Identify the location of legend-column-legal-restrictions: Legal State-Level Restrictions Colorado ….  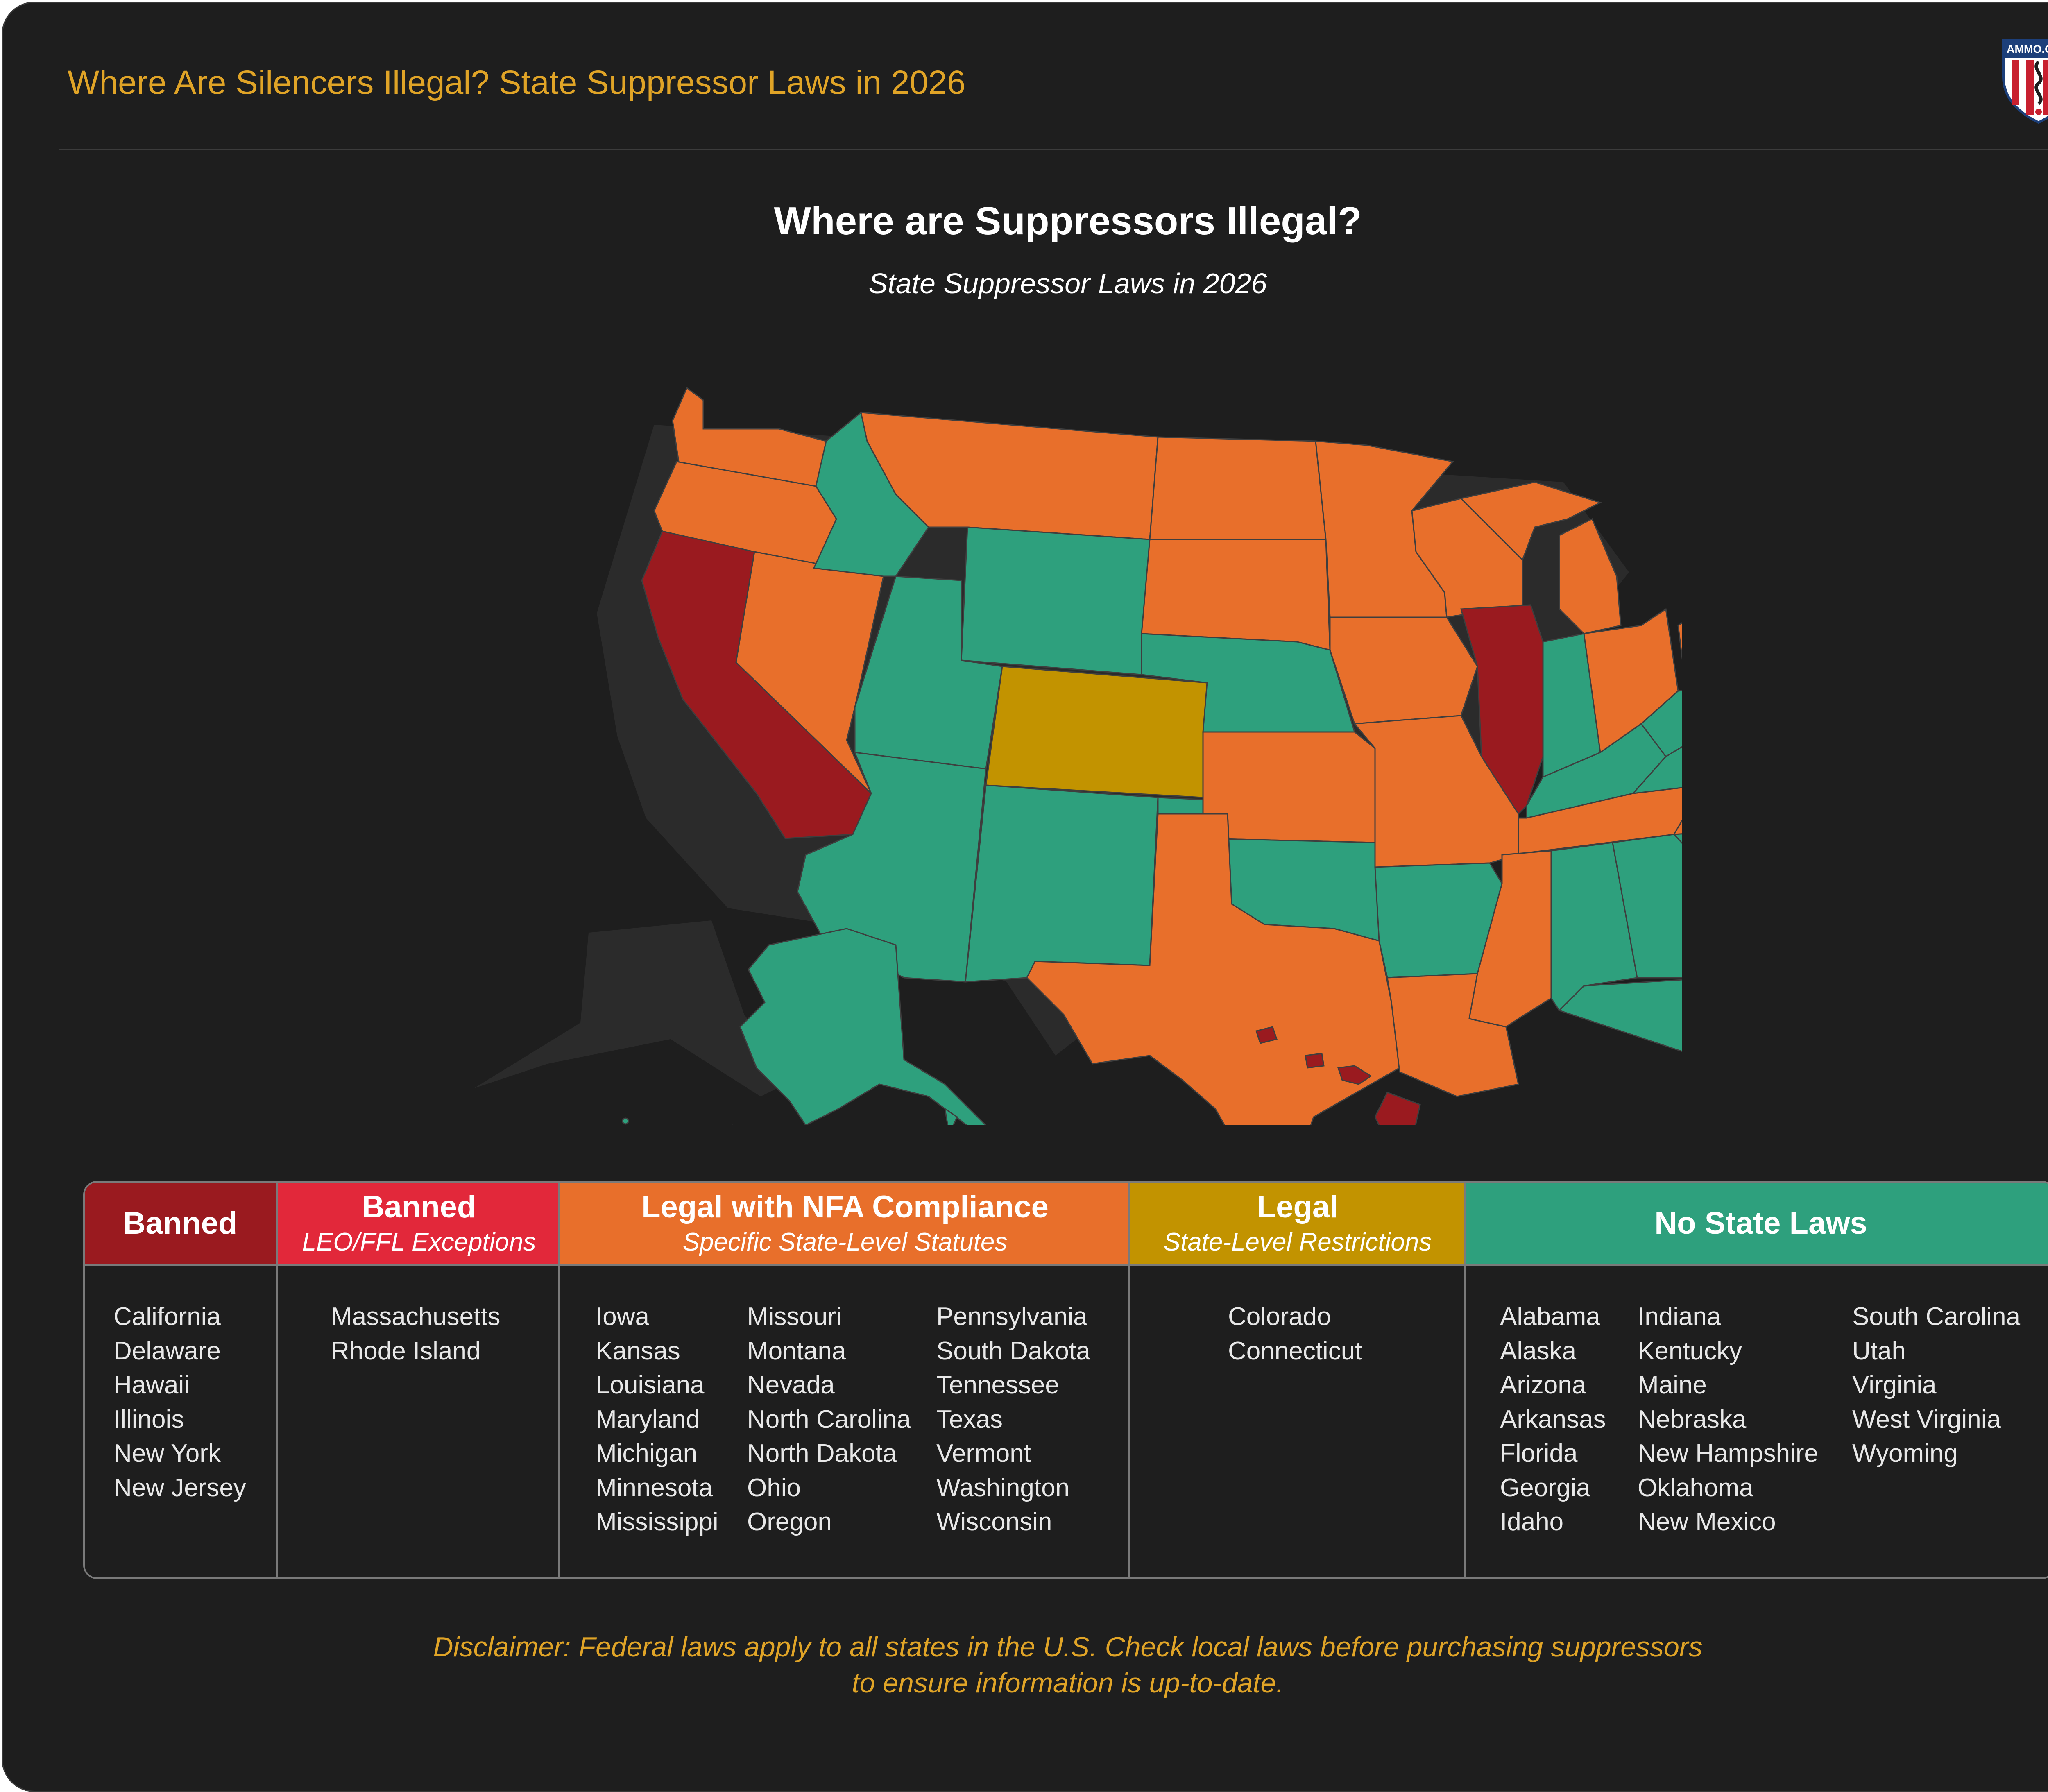
(1297, 1380).